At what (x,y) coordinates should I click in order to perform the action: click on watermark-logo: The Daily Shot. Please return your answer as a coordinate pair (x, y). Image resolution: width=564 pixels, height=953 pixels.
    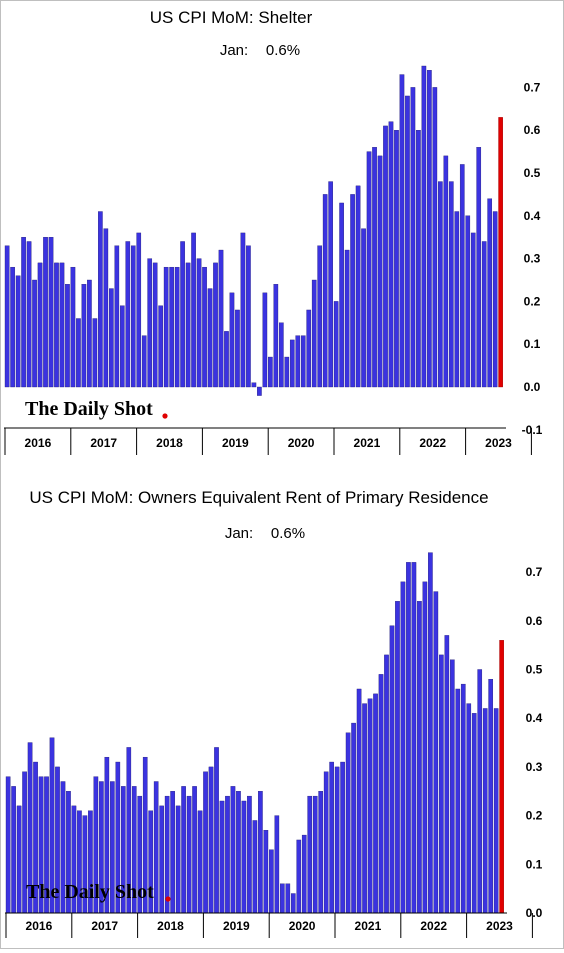
    Looking at the image, I should click on (89, 409).